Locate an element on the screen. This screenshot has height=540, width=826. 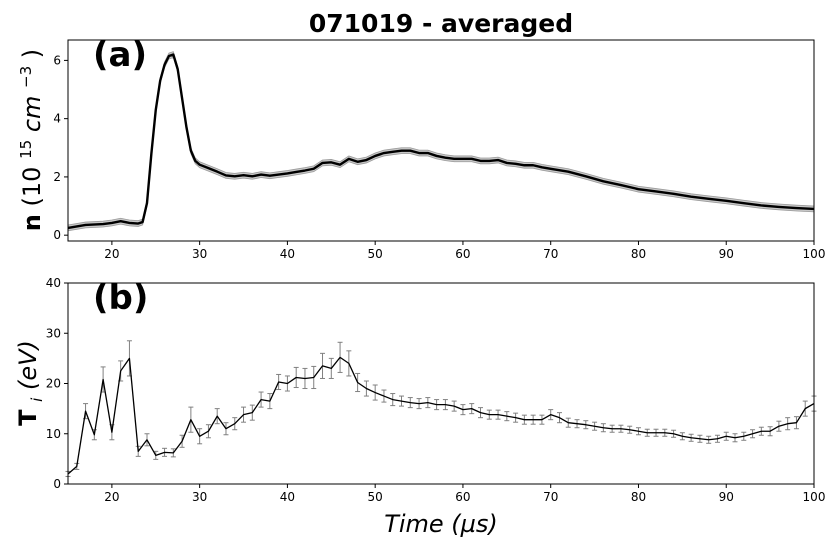
panel-b-xtick-label: 80 is located at coordinates (638, 497).